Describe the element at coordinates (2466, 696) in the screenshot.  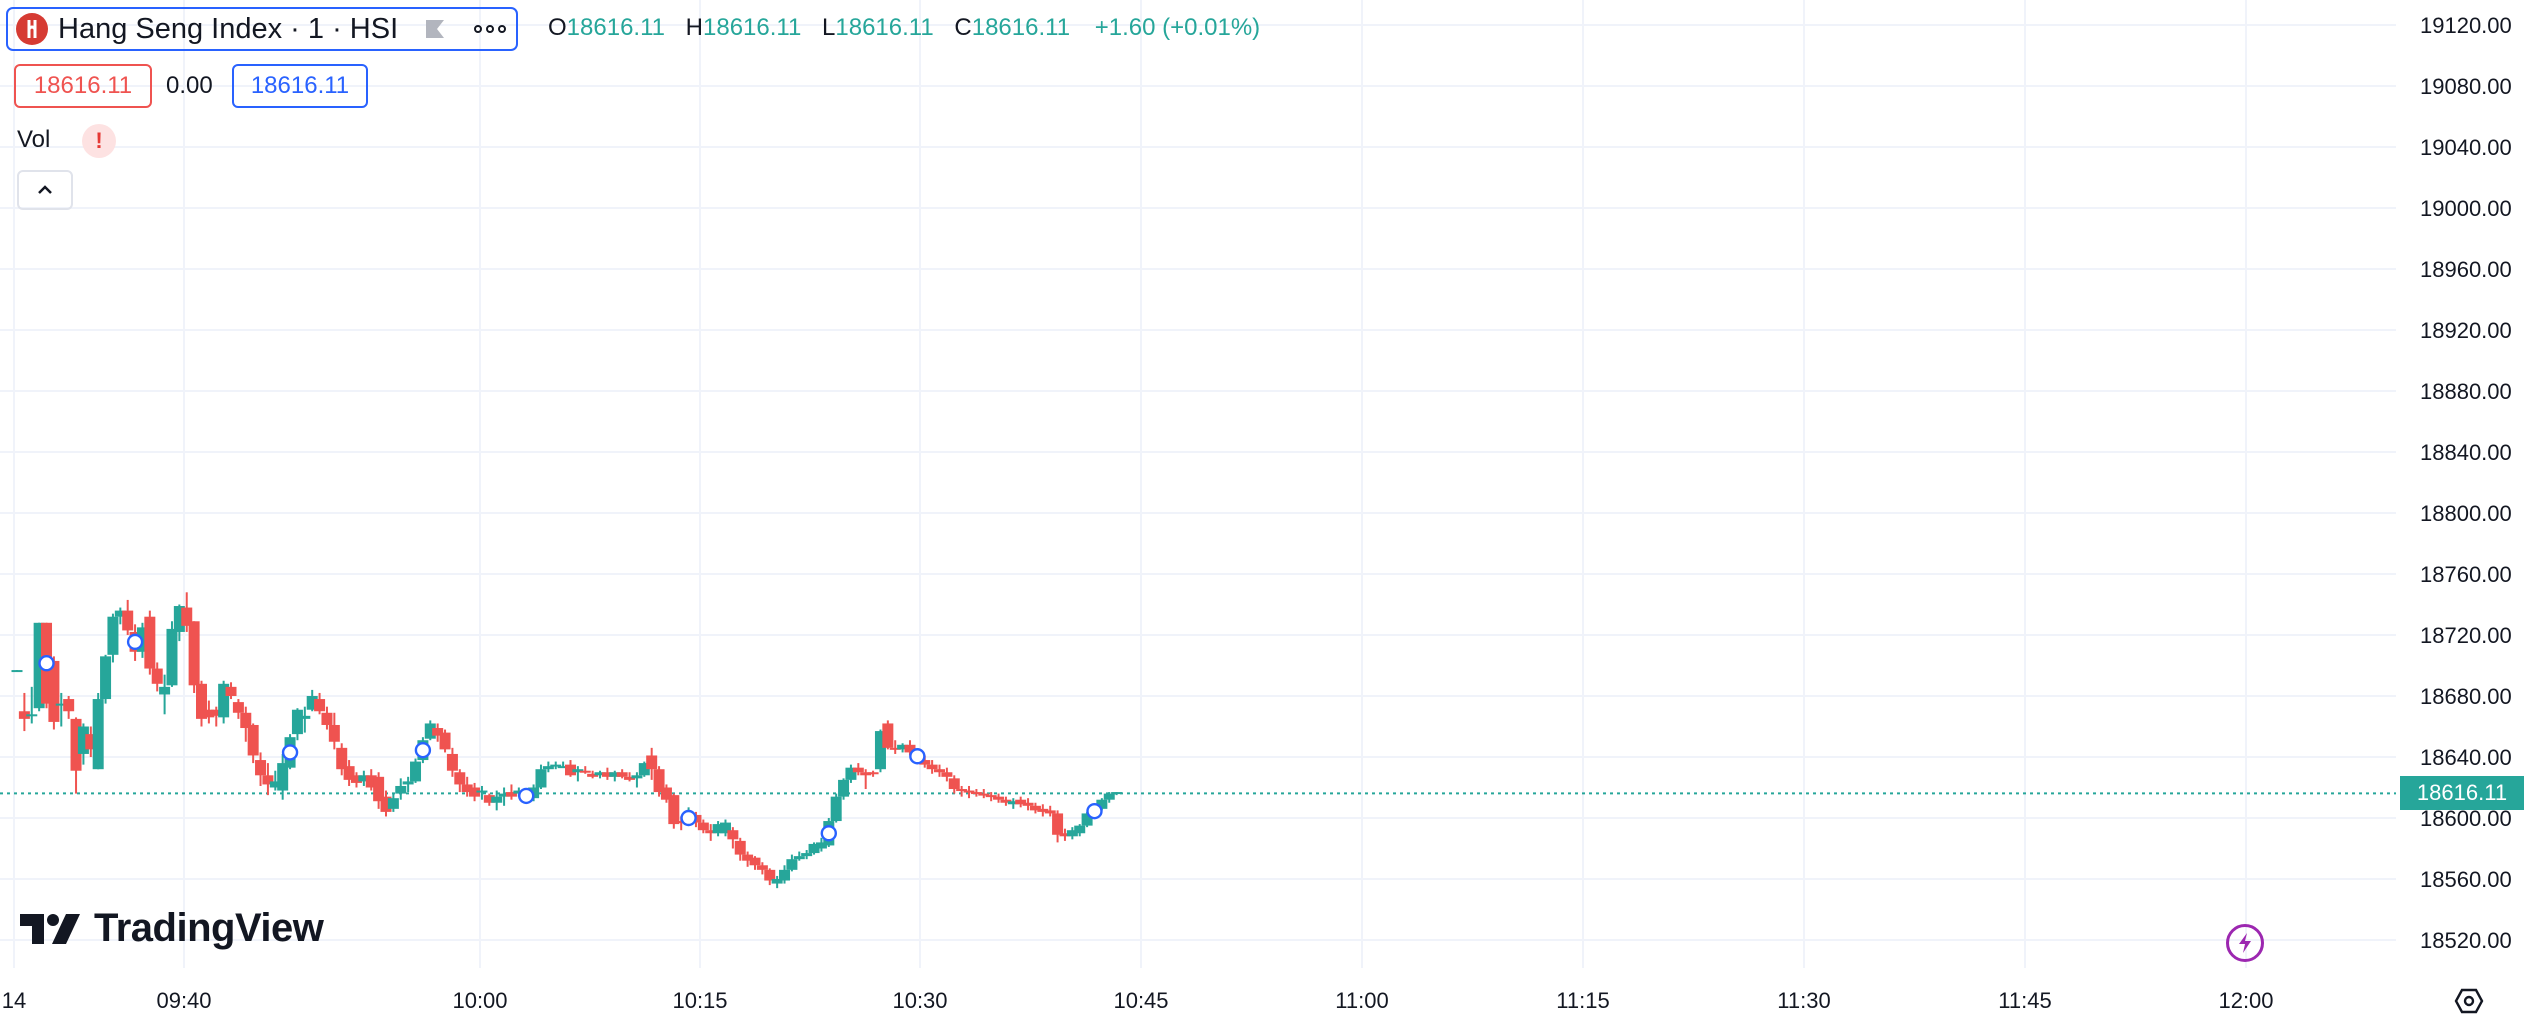
I see `price-tick-label: 18680.00` at that location.